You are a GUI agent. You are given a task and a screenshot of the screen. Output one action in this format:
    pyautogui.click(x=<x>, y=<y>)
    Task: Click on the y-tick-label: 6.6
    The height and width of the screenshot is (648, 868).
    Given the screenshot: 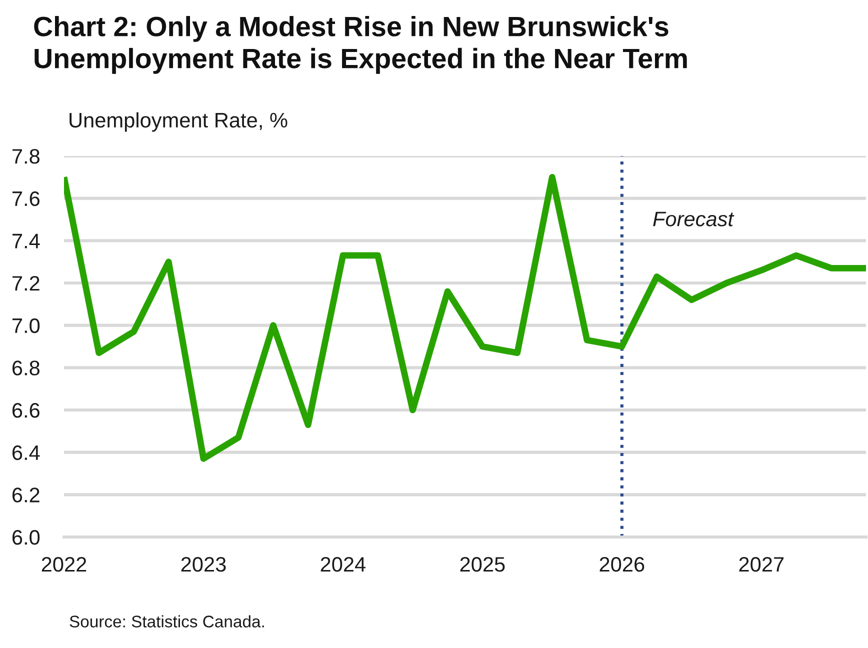 What is the action you would take?
    pyautogui.click(x=26, y=410)
    